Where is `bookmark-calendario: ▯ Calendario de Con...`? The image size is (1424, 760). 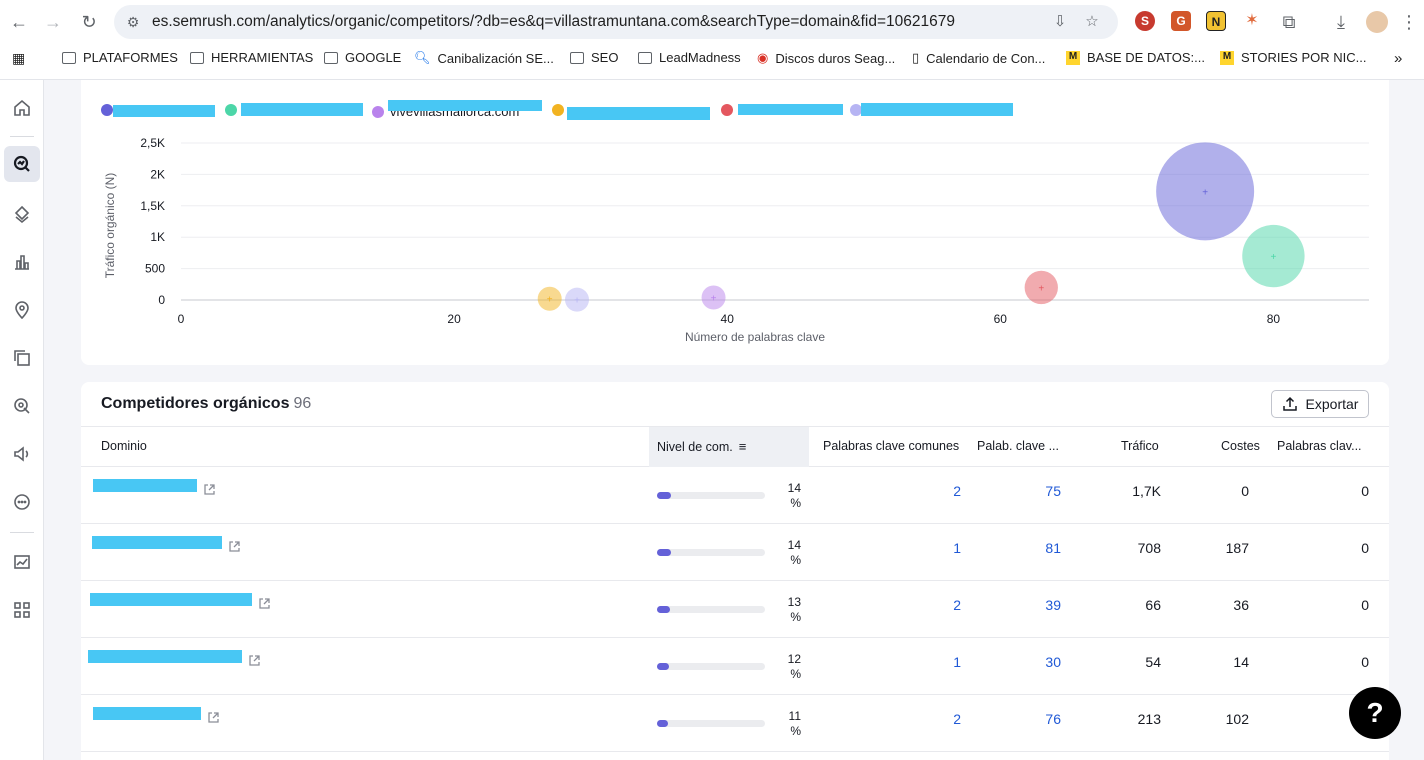
bookmark-calendario: ▯ Calendario de Con... is located at coordinates (979, 58).